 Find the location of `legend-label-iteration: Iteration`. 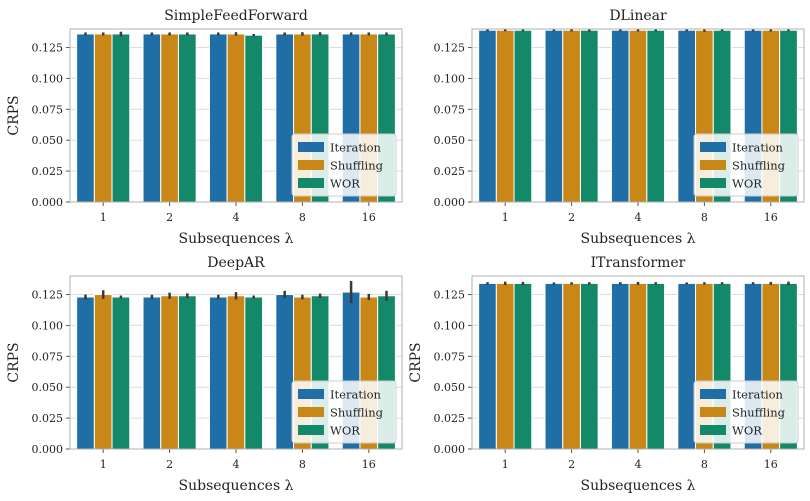

legend-label-iteration: Iteration is located at coordinates (758, 395).